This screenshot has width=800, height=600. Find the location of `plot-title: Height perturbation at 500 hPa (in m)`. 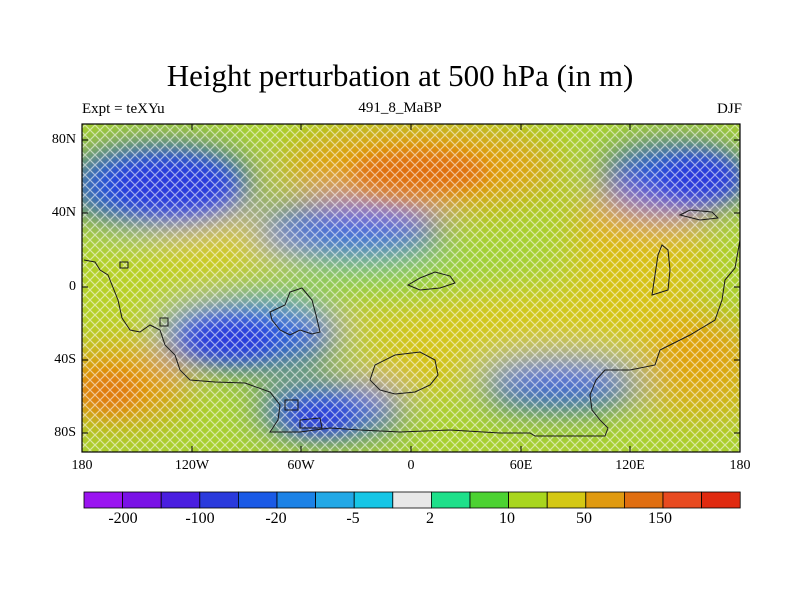

plot-title: Height perturbation at 500 hPa (in m) is located at coordinates (400, 75).